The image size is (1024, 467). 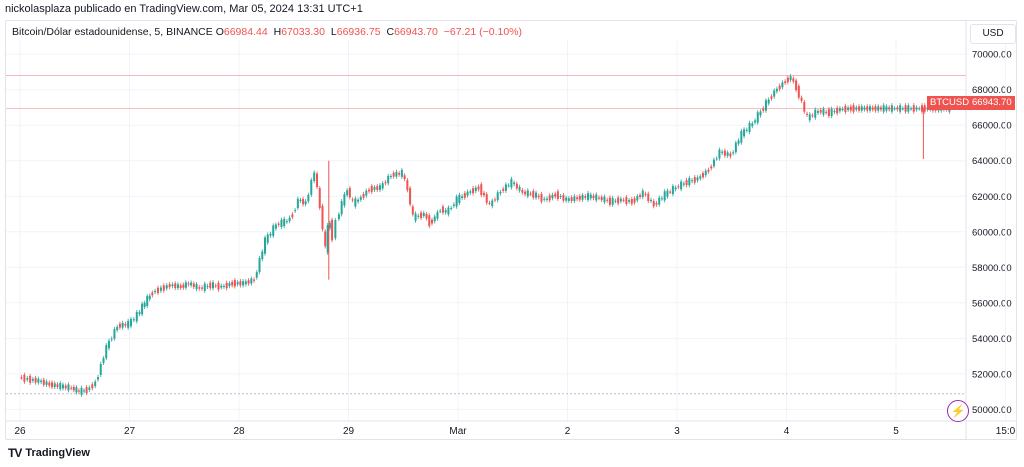 I want to click on ticker-price-tag: BTCUSD, so click(x=950, y=103).